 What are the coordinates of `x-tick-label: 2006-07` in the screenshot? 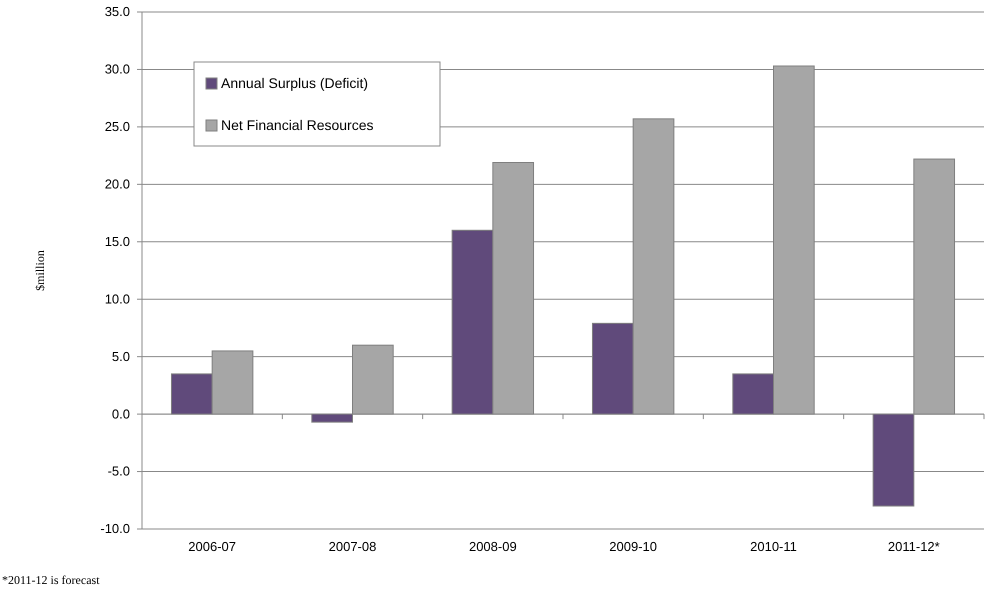 It's located at (212, 546).